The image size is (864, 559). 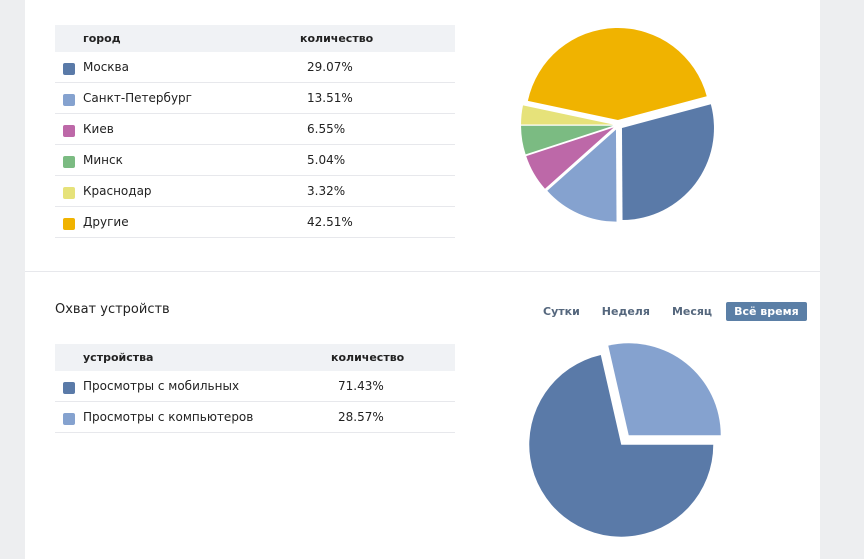 What do you see at coordinates (570, 158) in the screenshot?
I see `pie-slice-Киев` at bounding box center [570, 158].